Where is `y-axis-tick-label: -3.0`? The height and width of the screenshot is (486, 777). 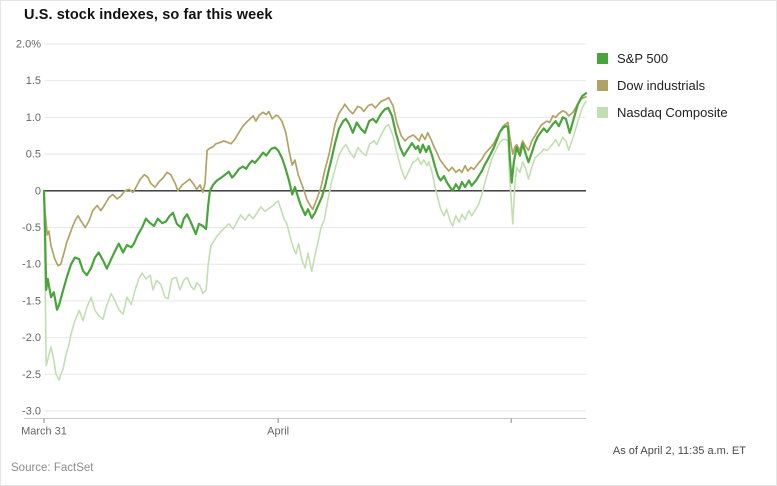
y-axis-tick-label: -3.0 is located at coordinates (31, 412).